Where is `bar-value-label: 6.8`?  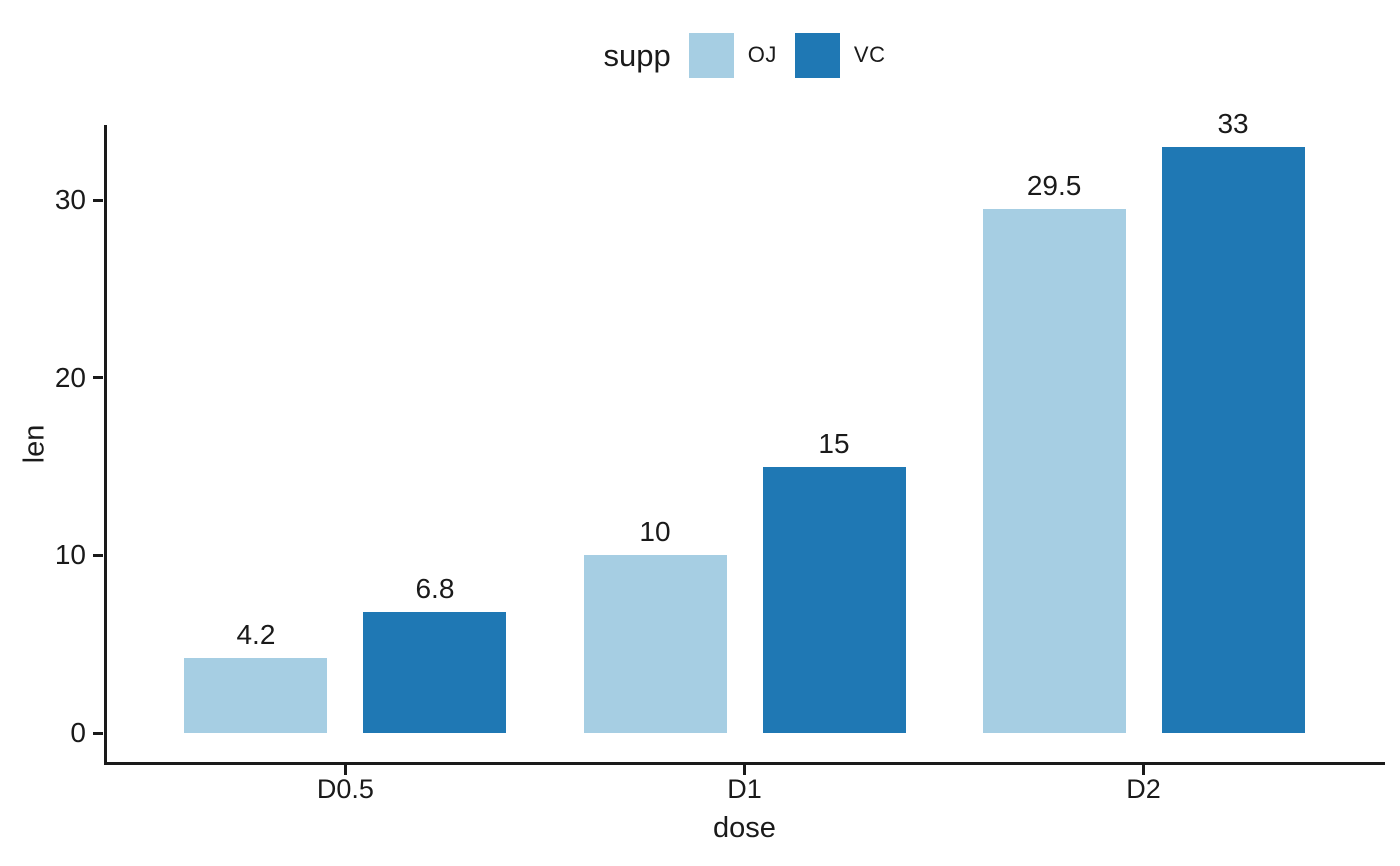 bar-value-label: 6.8 is located at coordinates (435, 589).